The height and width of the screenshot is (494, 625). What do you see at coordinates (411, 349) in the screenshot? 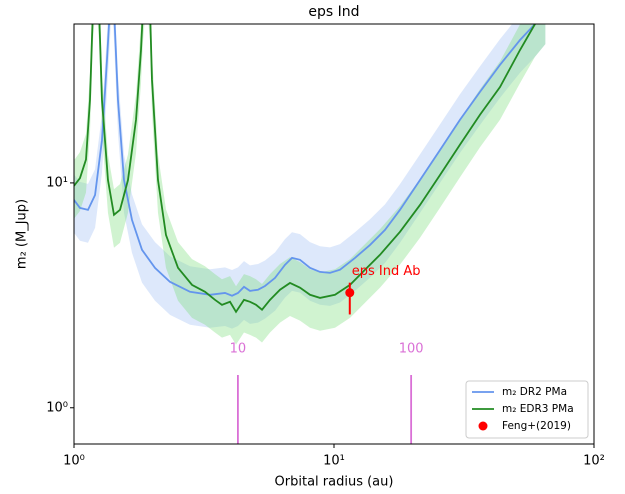
I see `marker-label: 100` at bounding box center [411, 349].